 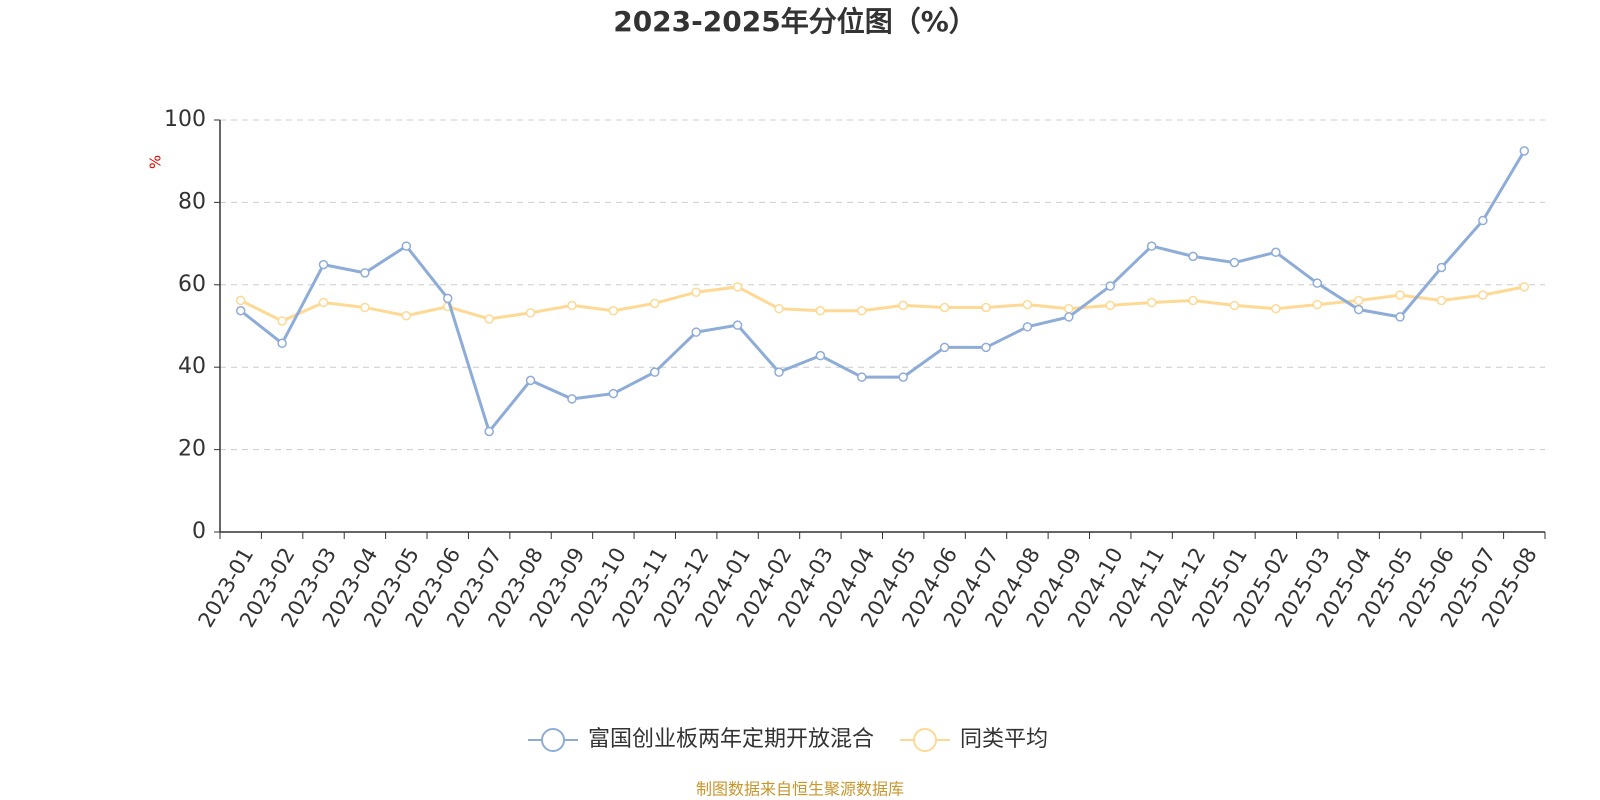 I want to click on y-tick-label: 60, so click(x=192, y=284).